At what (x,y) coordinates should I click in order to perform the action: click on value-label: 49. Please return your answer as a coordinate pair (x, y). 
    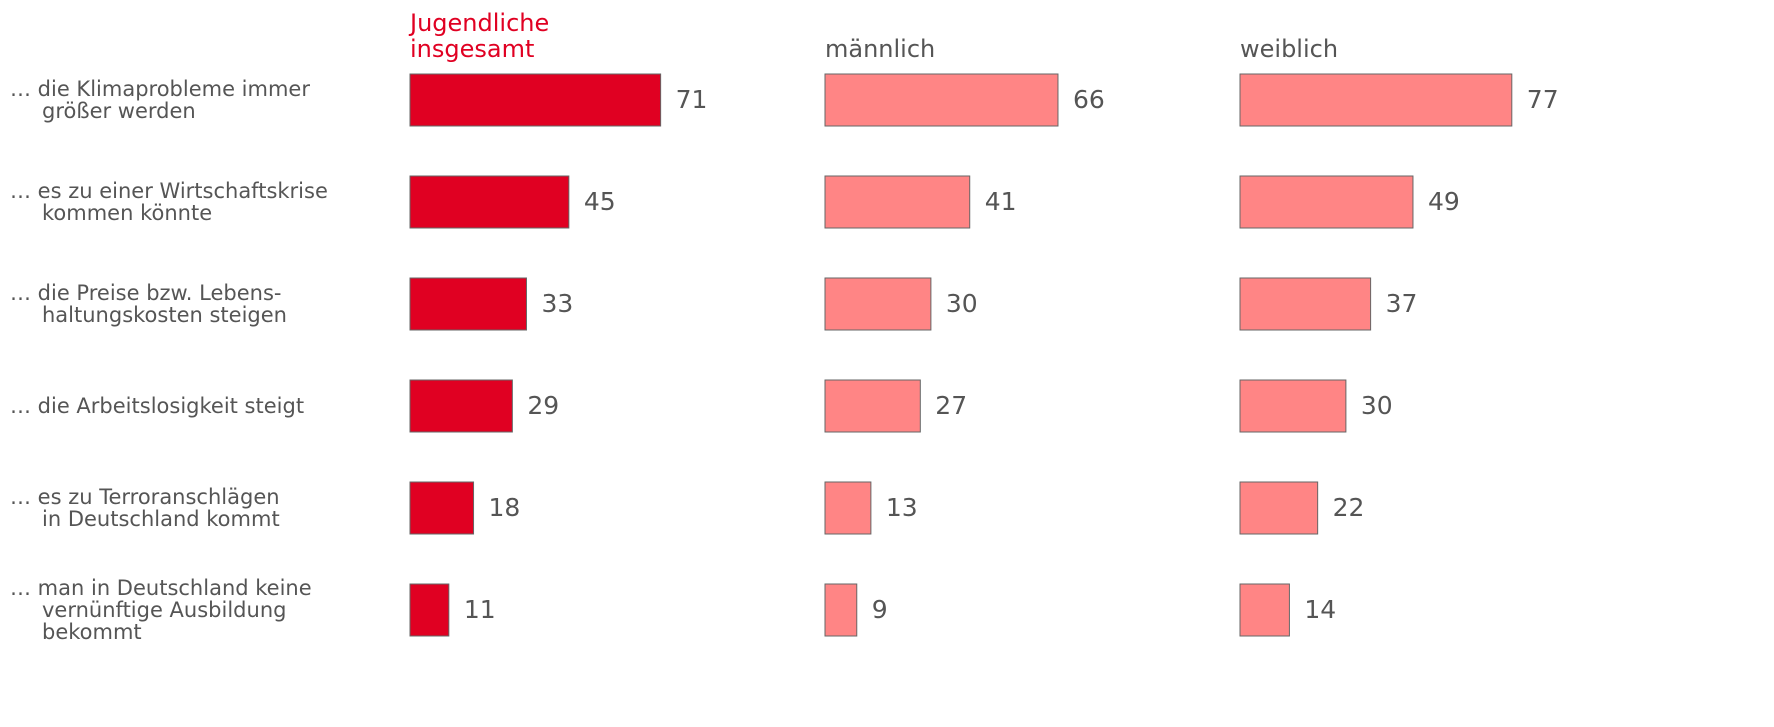
    Looking at the image, I should click on (1444, 201).